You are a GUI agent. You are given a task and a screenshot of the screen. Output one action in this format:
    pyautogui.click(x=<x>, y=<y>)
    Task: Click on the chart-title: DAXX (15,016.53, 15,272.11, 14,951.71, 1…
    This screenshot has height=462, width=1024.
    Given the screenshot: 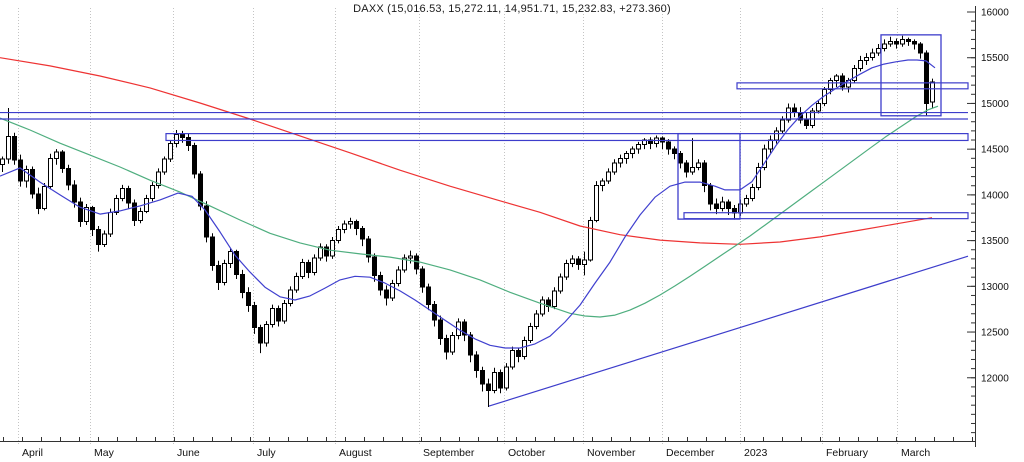 What is the action you would take?
    pyautogui.click(x=512, y=9)
    